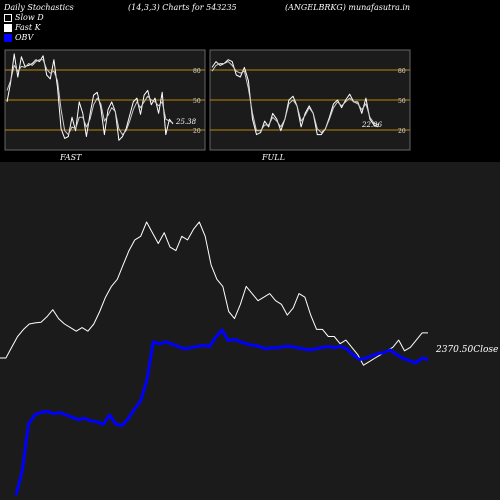 The height and width of the screenshot is (500, 500). Describe the element at coordinates (28, 27) in the screenshot. I see `legend-label-fast-k: Fast K` at that location.